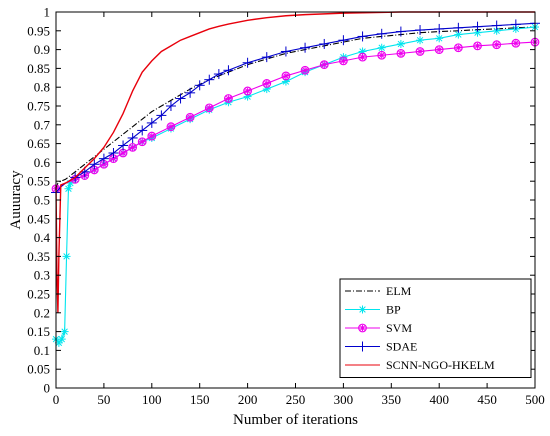 The width and height of the screenshot is (550, 436). Describe the element at coordinates (38, 181) in the screenshot. I see `y-tick-label: 0.55` at that location.